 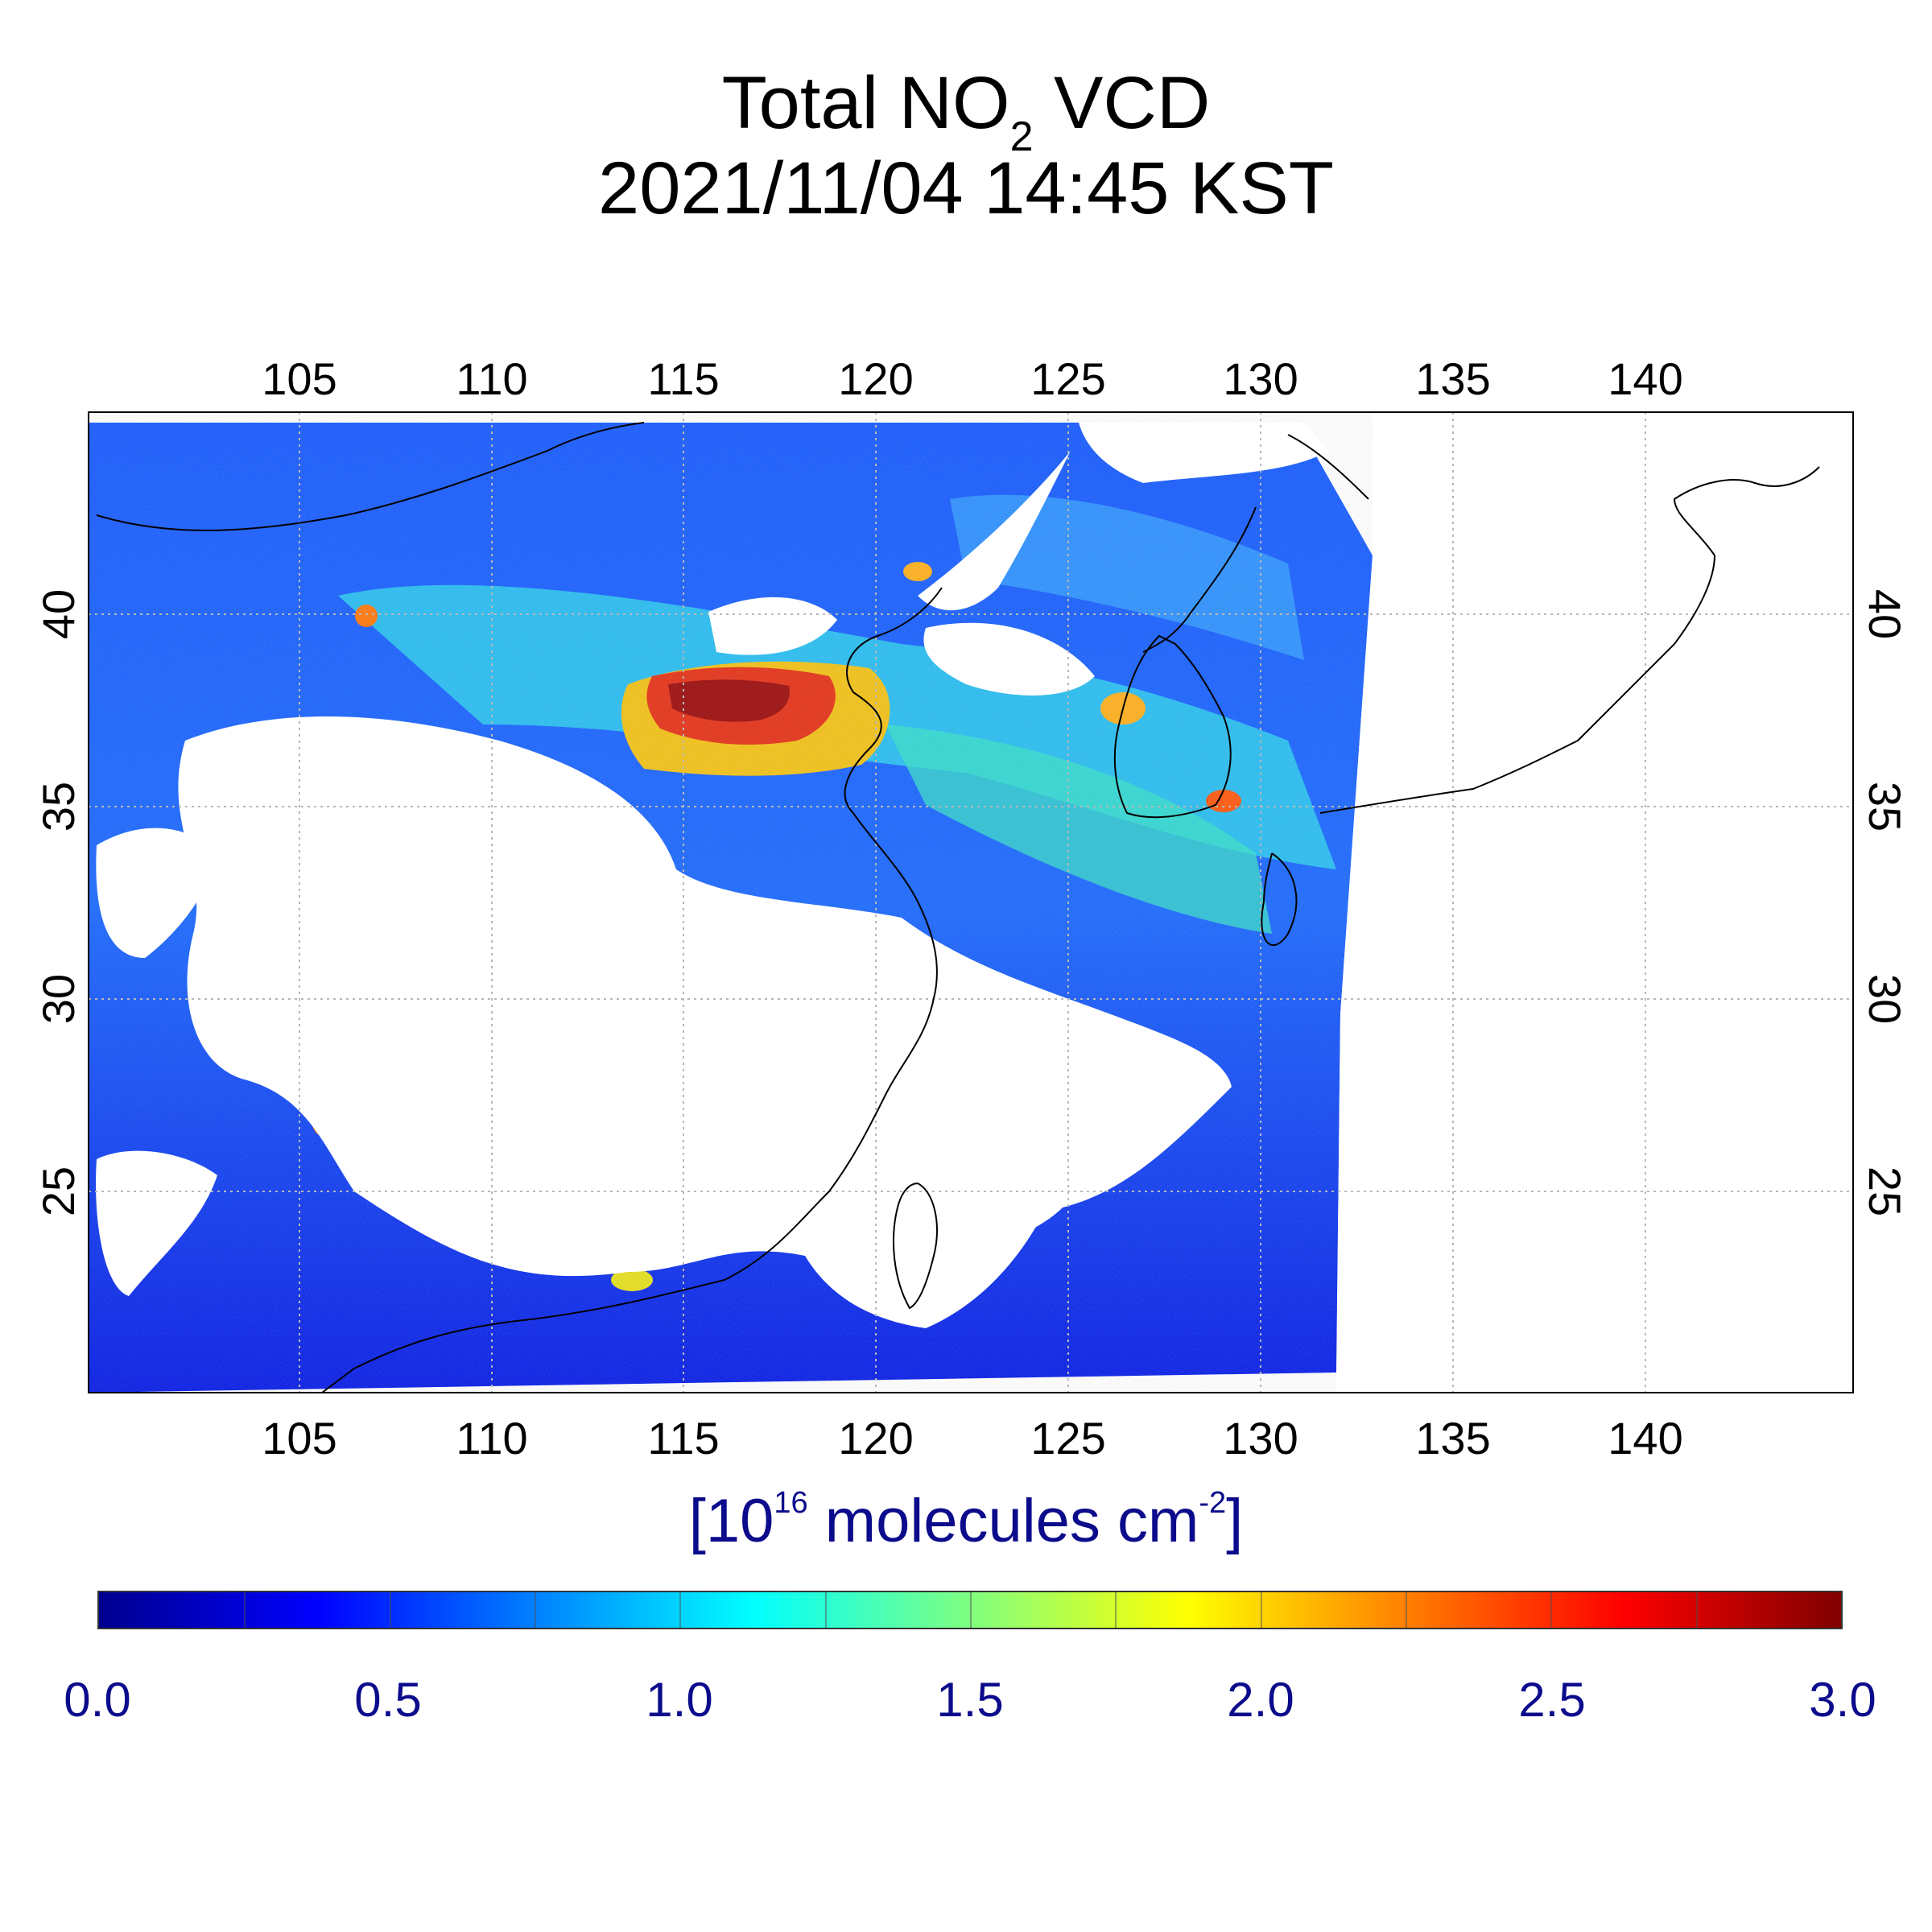 I want to click on lon-tick-top: 130, so click(x=1260, y=378).